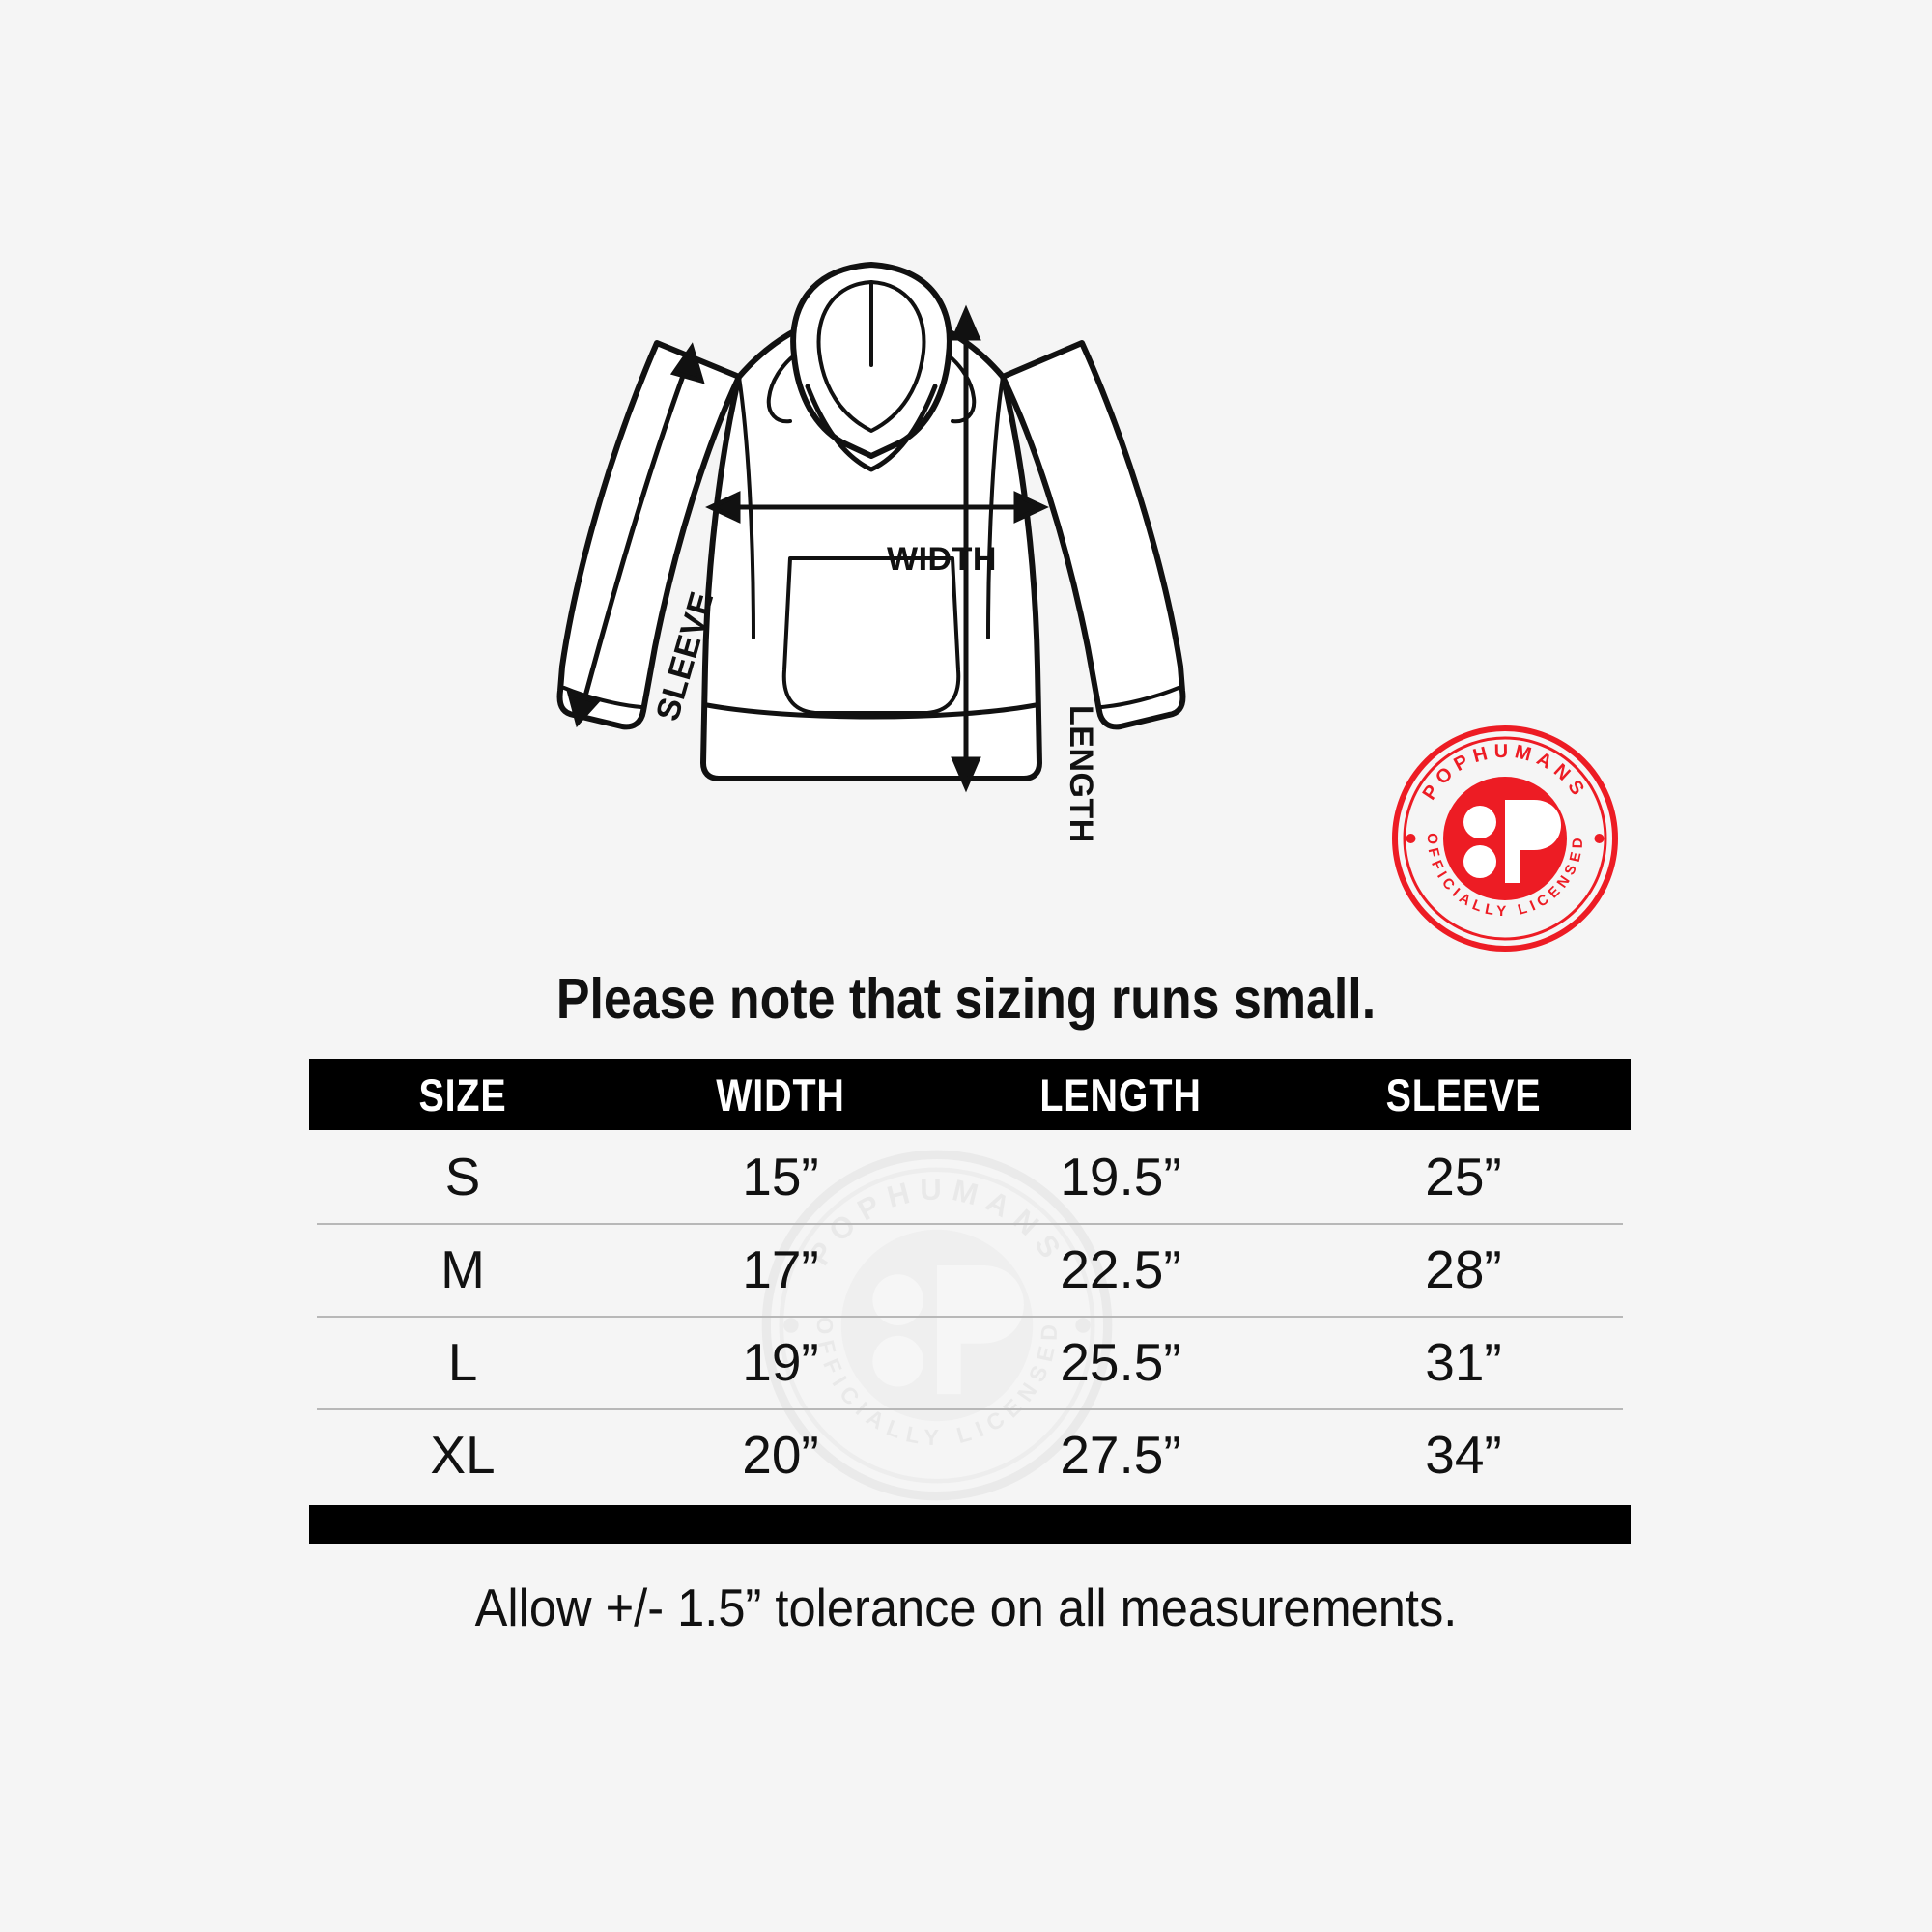 This screenshot has width=1932, height=1932. Describe the element at coordinates (780, 1177) in the screenshot. I see `cell-width: 15”` at that location.